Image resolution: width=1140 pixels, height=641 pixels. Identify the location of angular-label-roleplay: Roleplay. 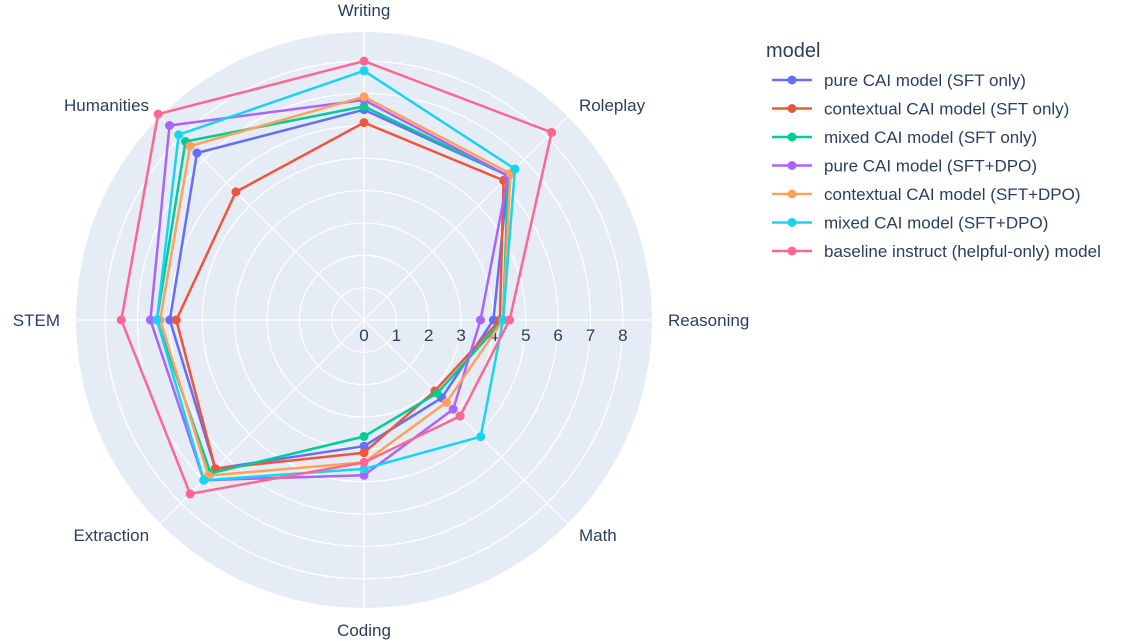
(612, 105).